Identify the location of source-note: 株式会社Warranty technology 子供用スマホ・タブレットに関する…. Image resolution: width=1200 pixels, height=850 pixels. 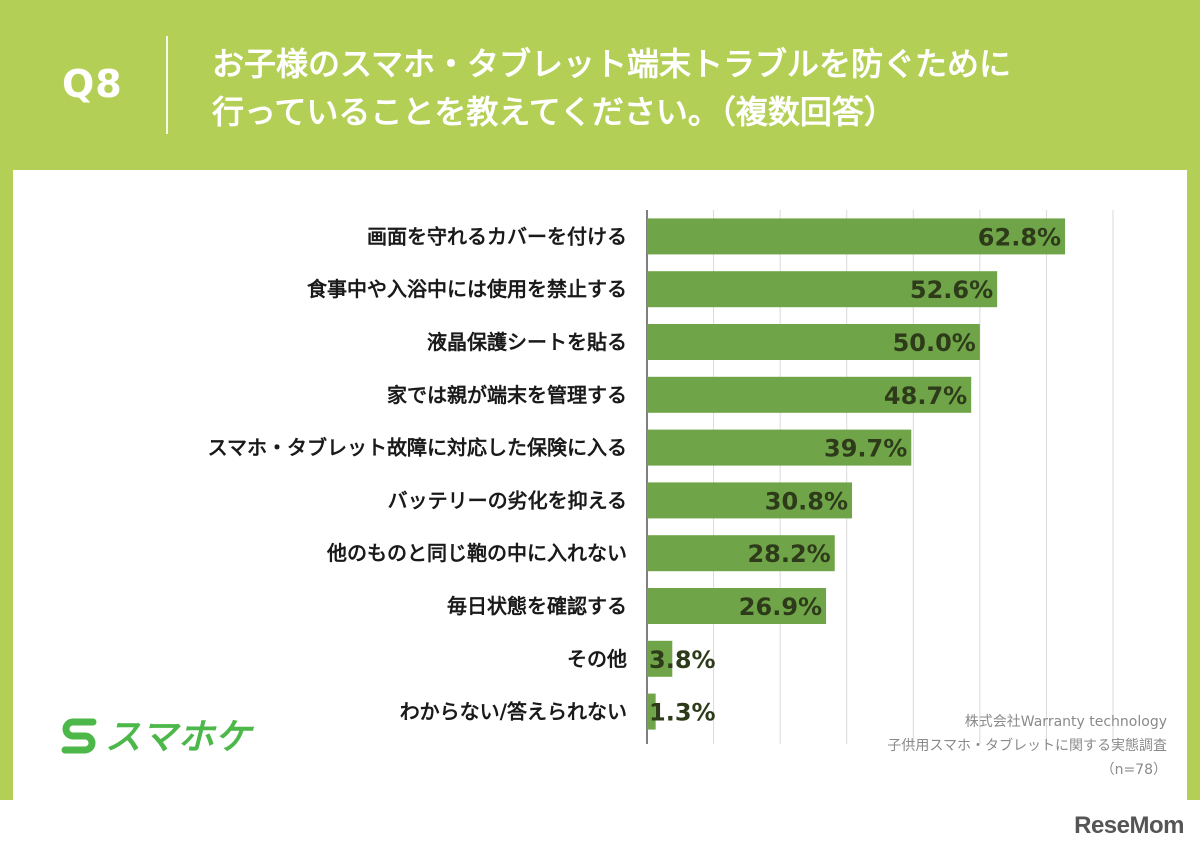
(1027, 746).